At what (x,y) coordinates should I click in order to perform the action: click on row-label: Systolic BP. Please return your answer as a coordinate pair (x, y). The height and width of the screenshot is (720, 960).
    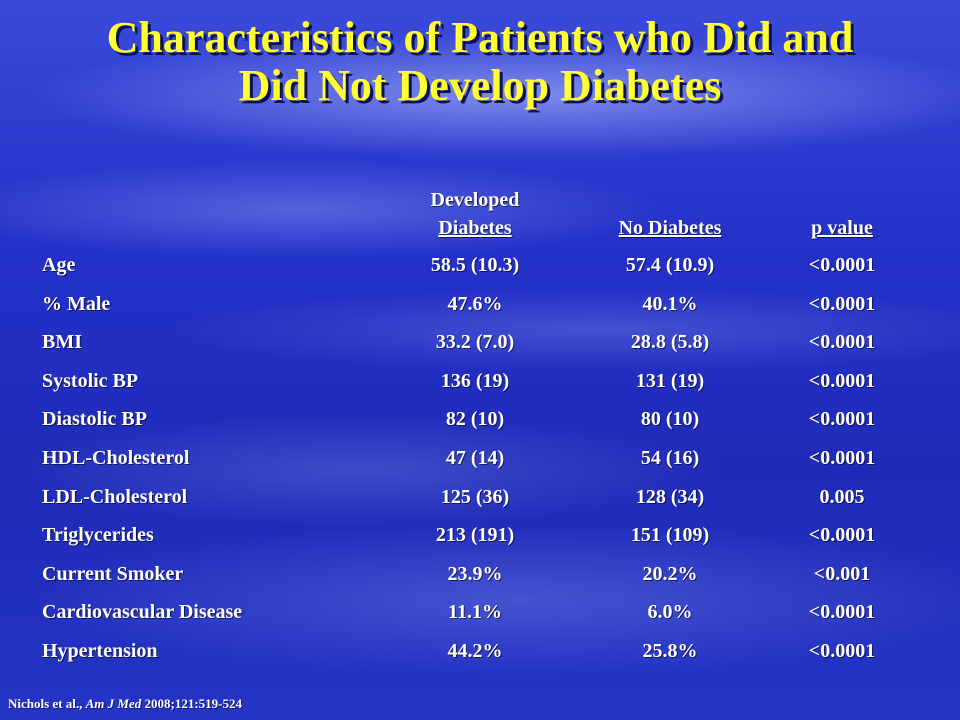
    Looking at the image, I should click on (90, 381).